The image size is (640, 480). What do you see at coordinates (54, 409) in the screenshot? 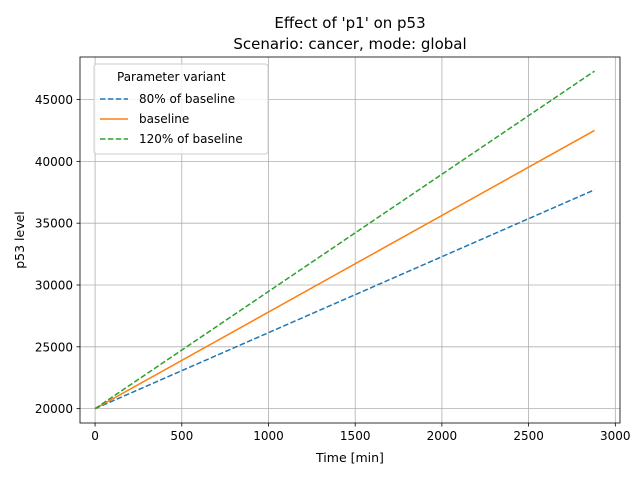
I see `y-tick-label: 20000` at bounding box center [54, 409].